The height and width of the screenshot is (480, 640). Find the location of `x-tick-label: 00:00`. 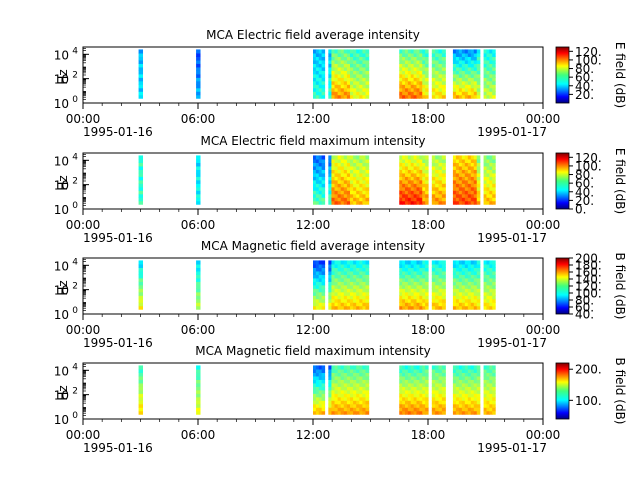

x-tick-label: 00:00 is located at coordinates (83, 225).